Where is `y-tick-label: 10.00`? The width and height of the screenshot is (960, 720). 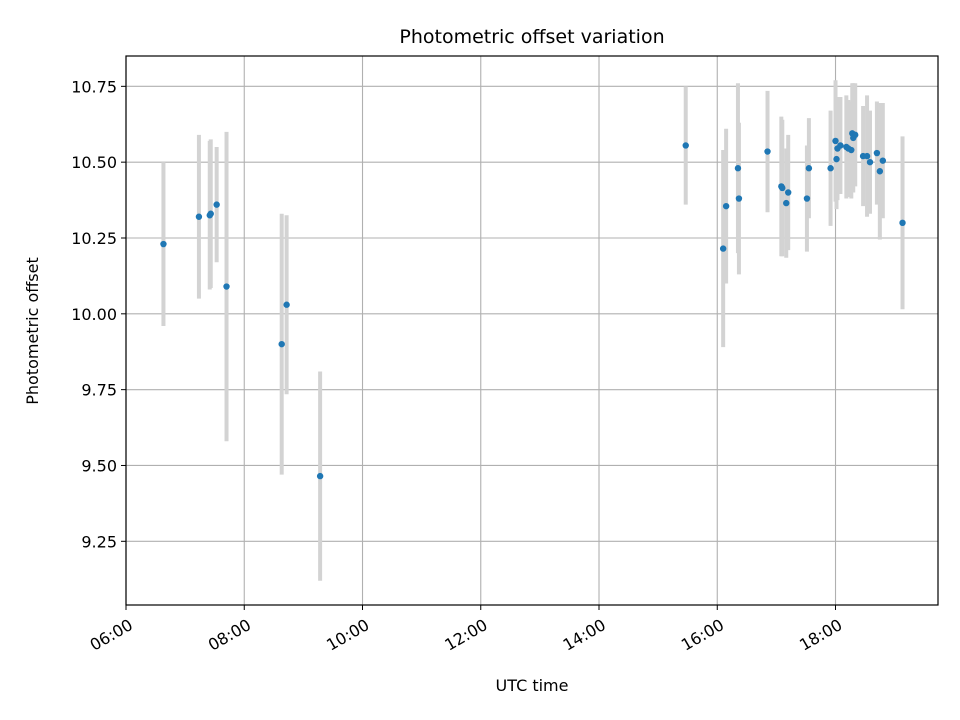 y-tick-label: 10.00 is located at coordinates (94, 314).